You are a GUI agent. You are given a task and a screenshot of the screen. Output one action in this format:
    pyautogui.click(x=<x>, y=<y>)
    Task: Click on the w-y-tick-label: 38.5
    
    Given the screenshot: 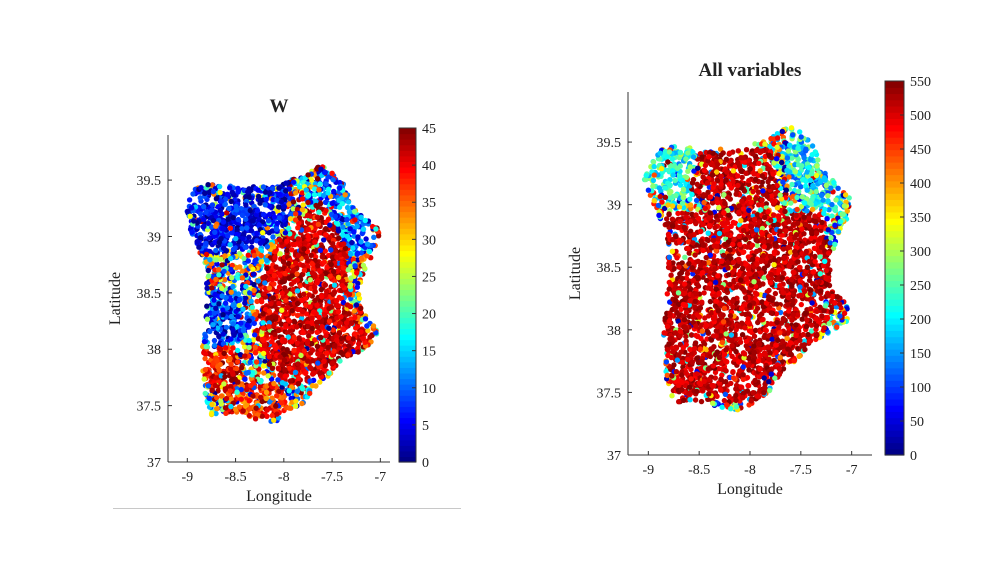 What is the action you would take?
    pyautogui.click(x=149, y=294)
    